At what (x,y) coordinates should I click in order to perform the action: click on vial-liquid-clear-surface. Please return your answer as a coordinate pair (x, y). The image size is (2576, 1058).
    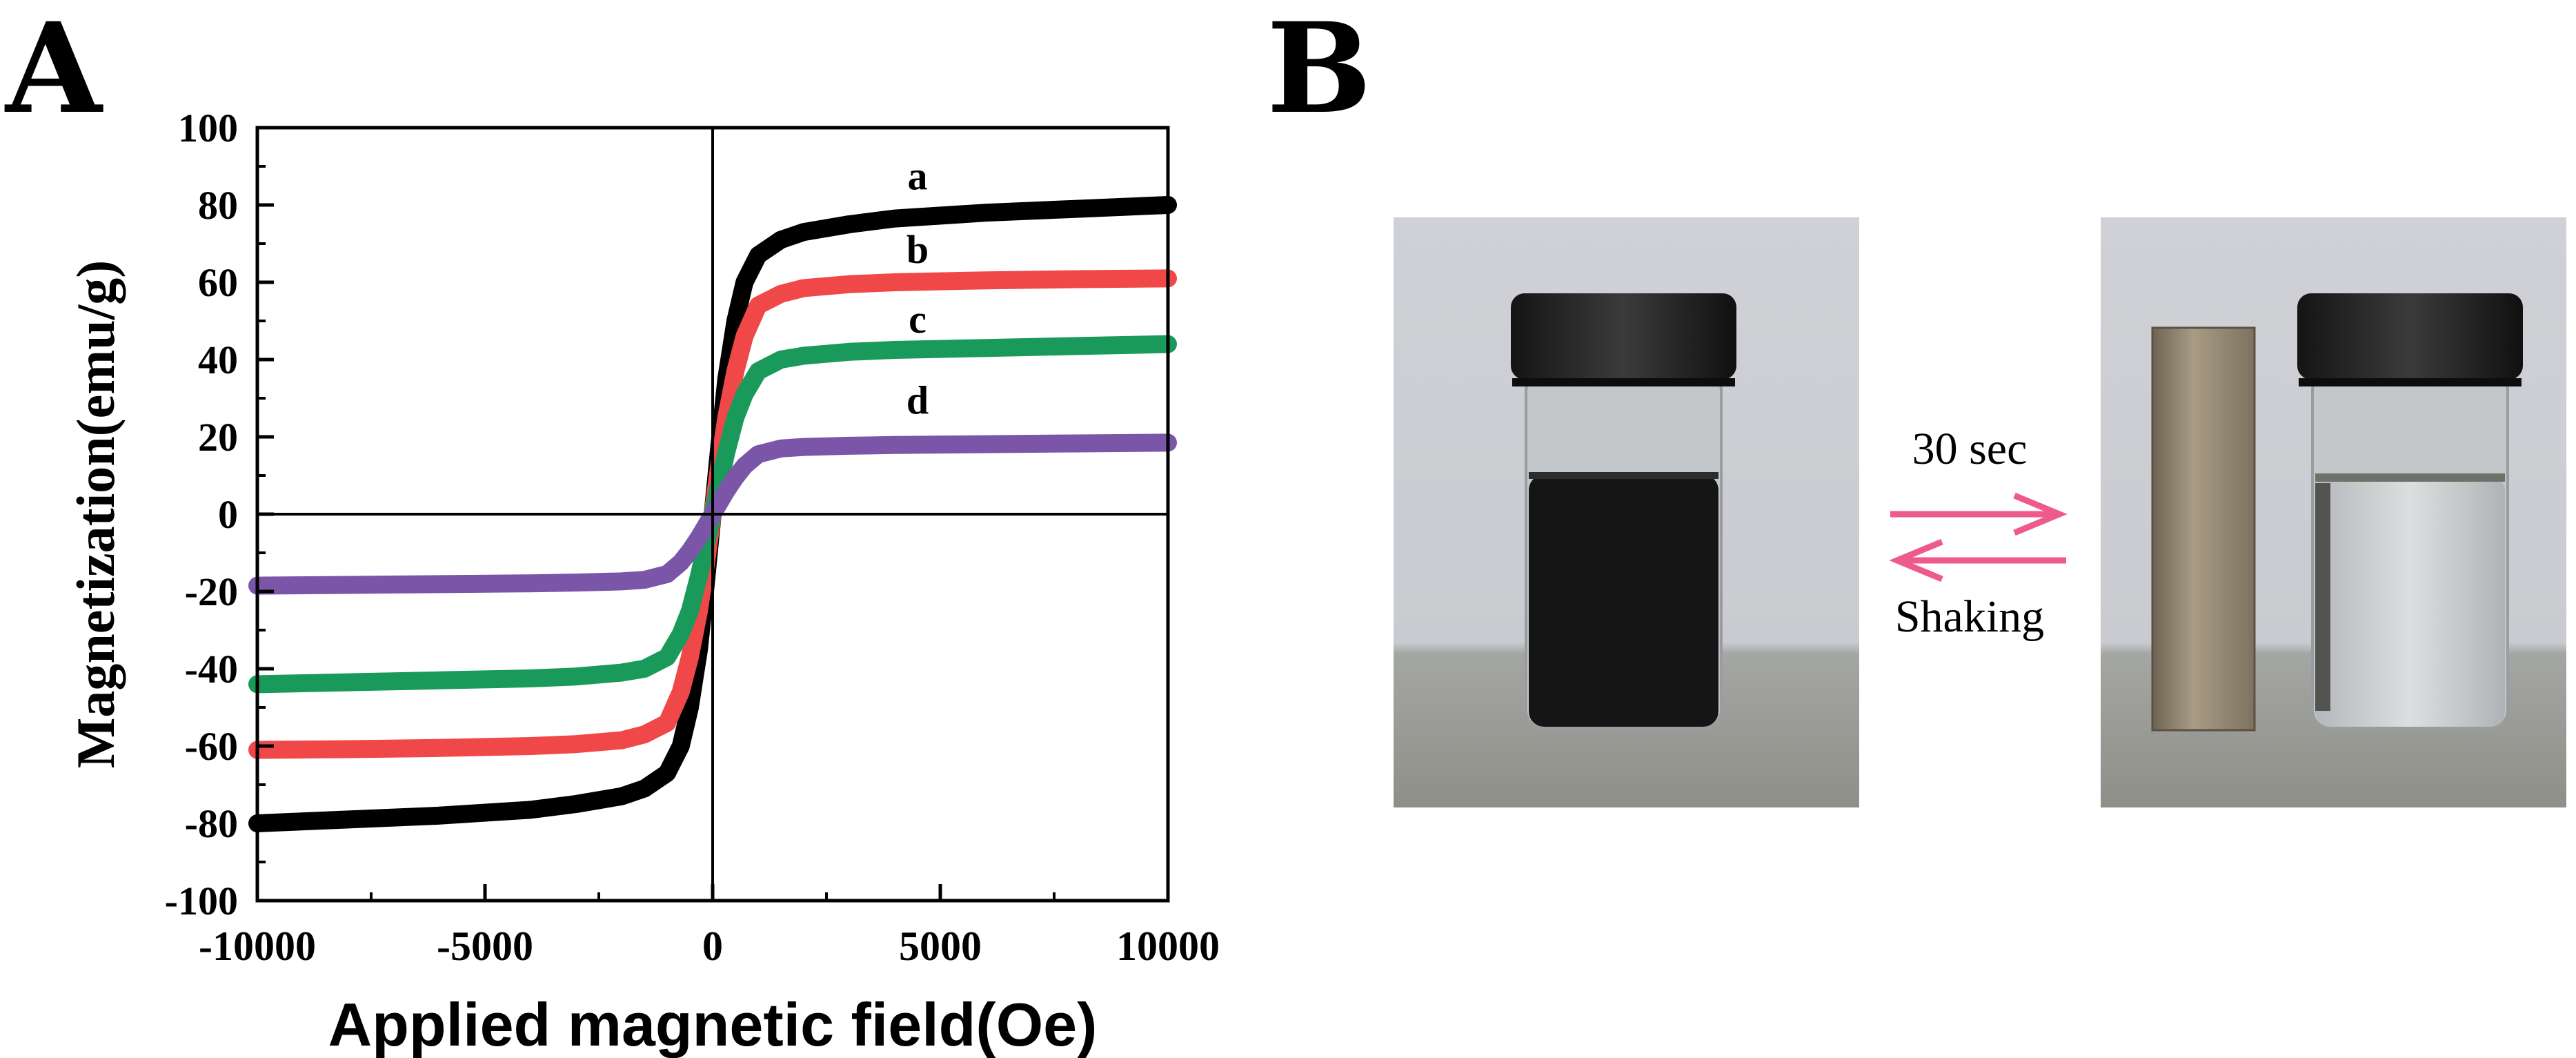
    Looking at the image, I should click on (2410, 477).